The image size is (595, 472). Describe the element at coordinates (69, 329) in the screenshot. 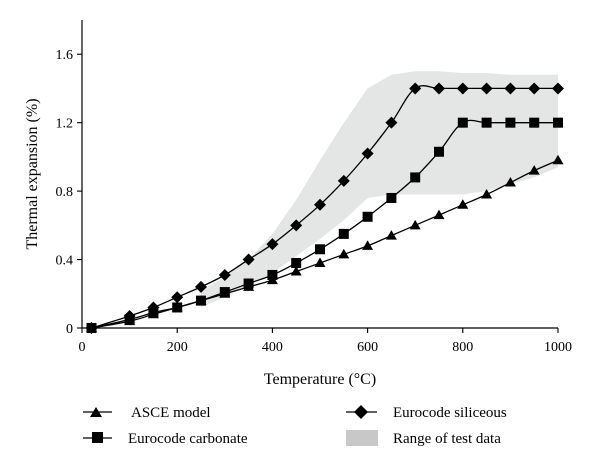

I see `y-tick-label-0: 0` at that location.